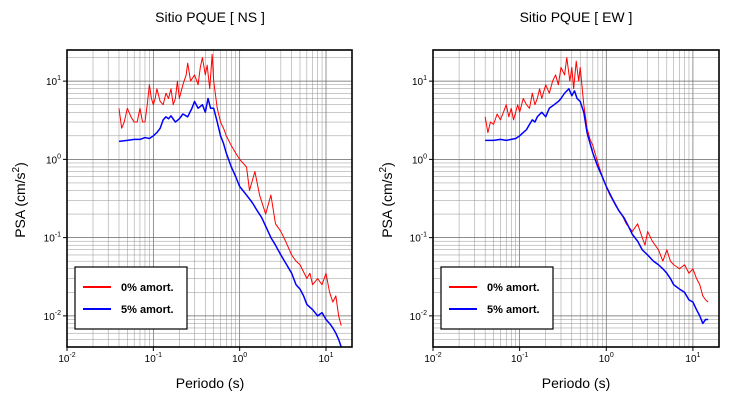 The height and width of the screenshot is (400, 730). I want to click on y-axis-label-ew: PSA (cm/s2), so click(386, 200).